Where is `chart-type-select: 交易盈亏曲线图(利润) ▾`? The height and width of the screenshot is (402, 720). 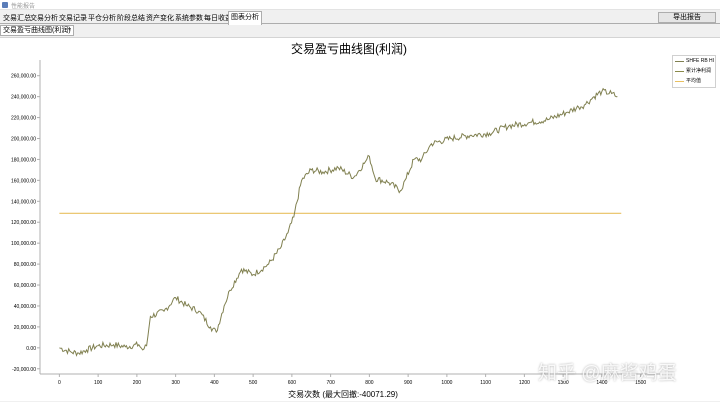
chart-type-select: 交易盈亏曲线图(利润) ▾ is located at coordinates (37, 30).